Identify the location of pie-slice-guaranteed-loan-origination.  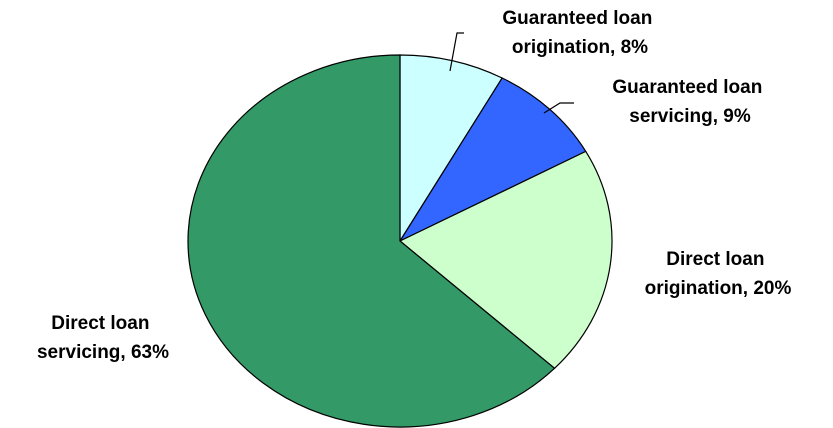
(451, 149).